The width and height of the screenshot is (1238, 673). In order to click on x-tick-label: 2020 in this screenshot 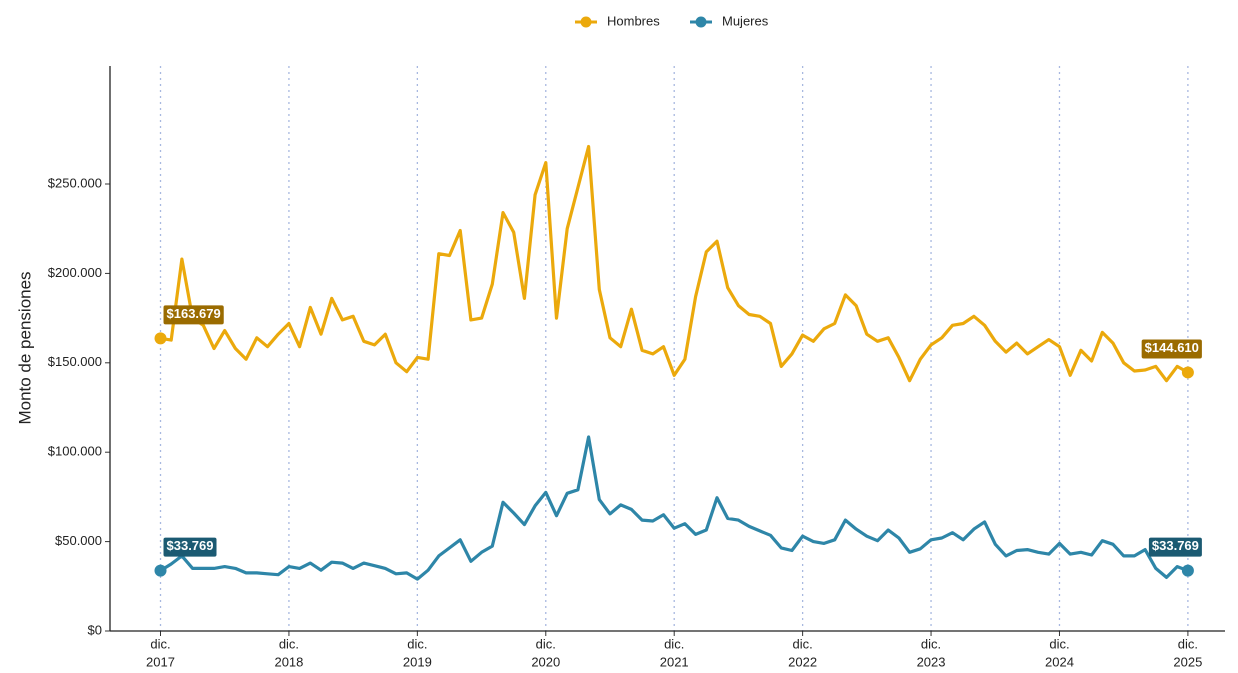, I will do `click(545, 661)`.